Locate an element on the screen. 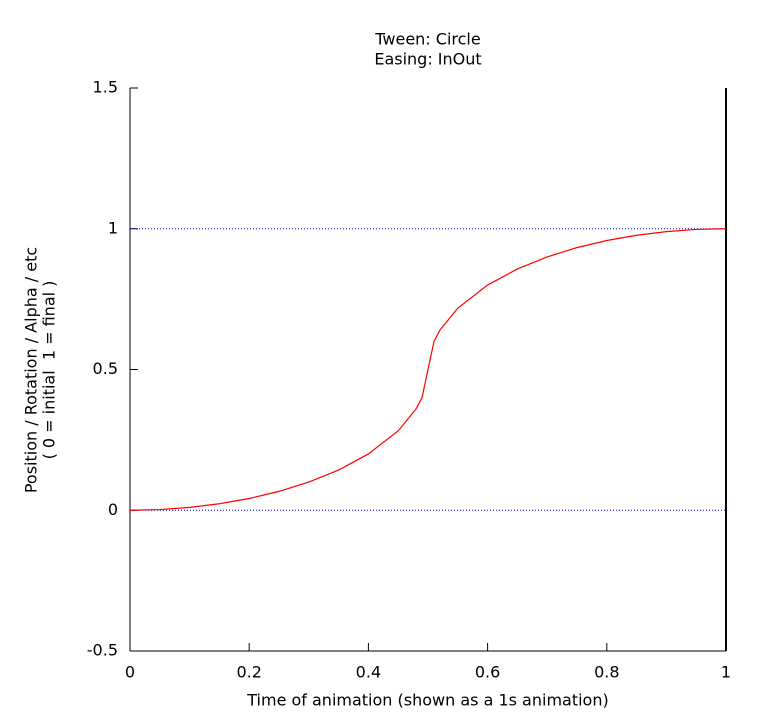  chart-subtitle: Easing: InOut is located at coordinates (427, 59).